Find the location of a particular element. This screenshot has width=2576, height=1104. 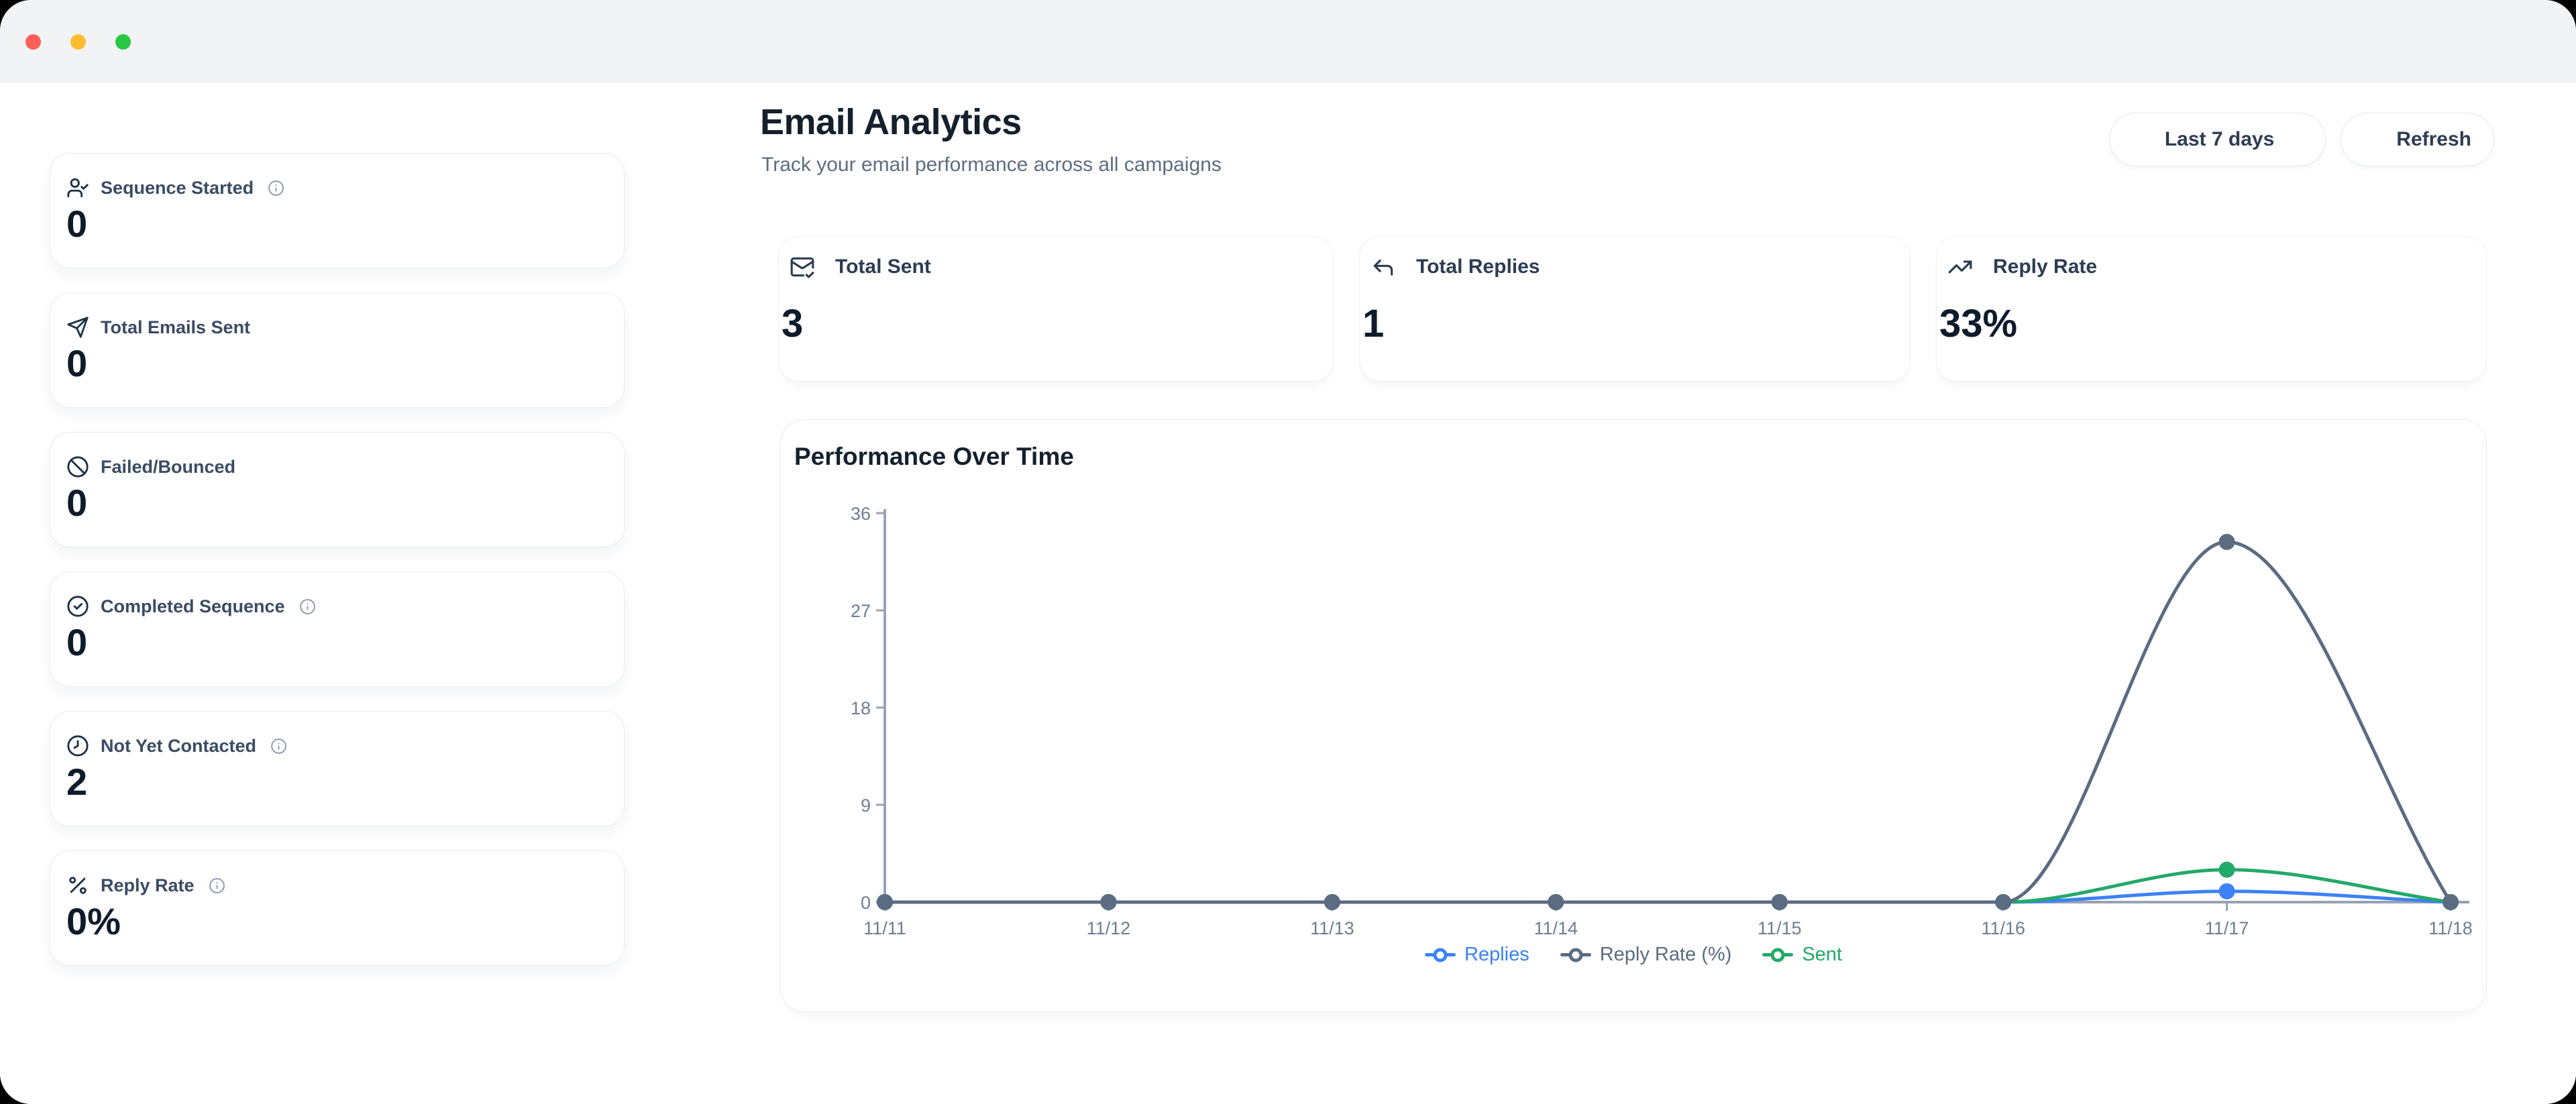

mail-check-icon is located at coordinates (802, 267).